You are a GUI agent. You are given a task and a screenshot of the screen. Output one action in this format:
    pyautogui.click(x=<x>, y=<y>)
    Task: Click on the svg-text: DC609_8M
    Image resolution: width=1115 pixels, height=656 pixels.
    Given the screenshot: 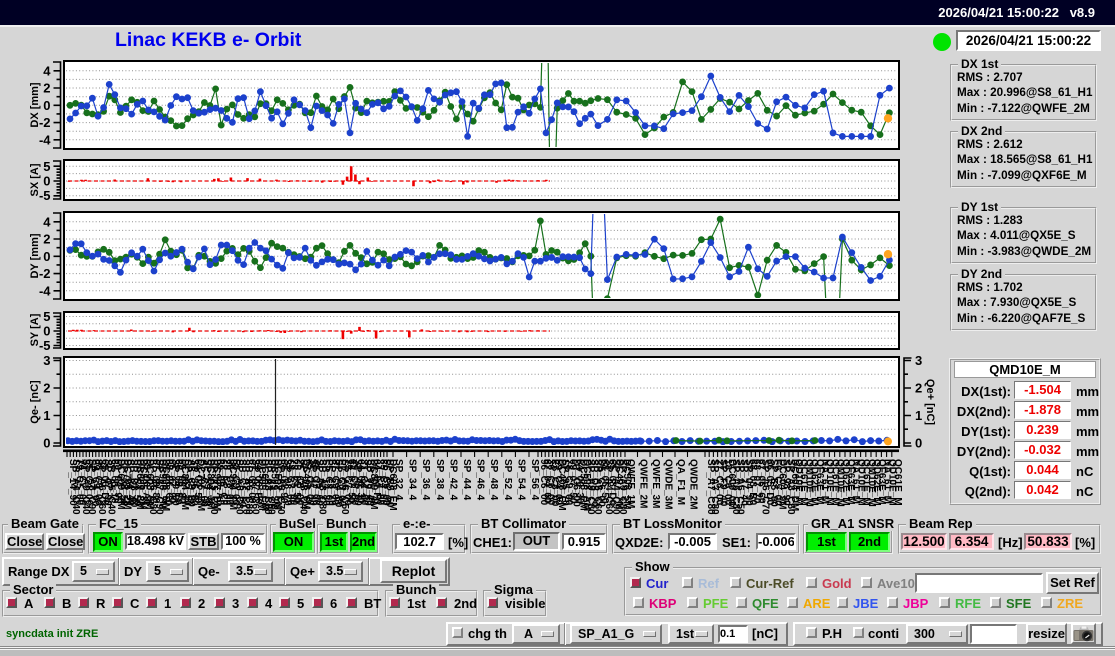 What is the action you would take?
    pyautogui.click(x=139, y=484)
    